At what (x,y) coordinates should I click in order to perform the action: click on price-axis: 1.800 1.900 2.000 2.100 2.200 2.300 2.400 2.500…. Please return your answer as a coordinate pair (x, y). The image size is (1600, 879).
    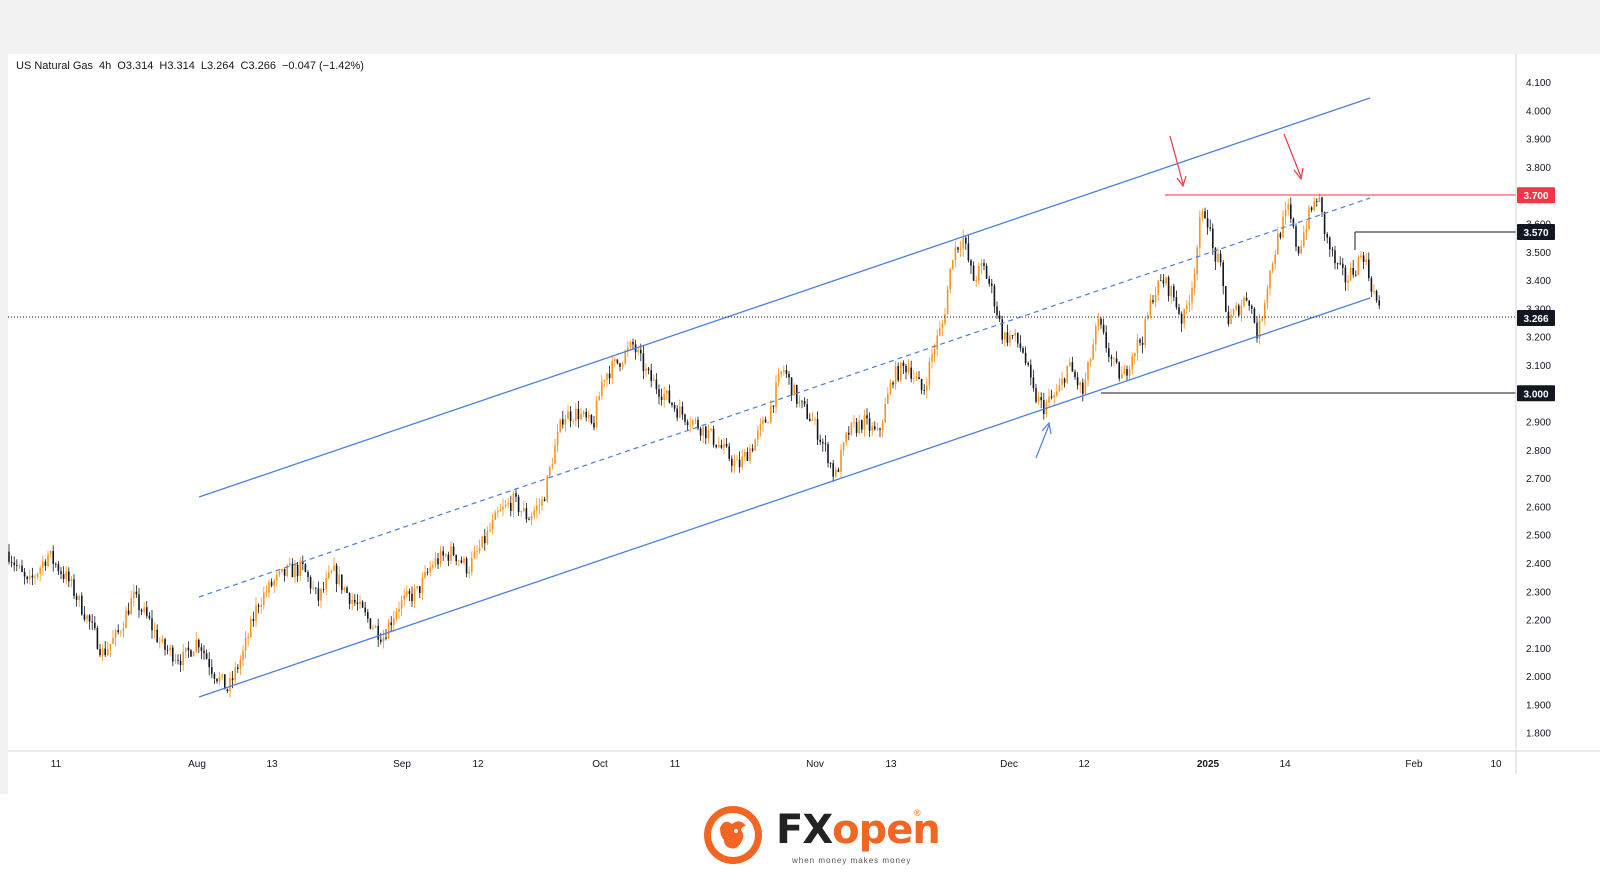
    Looking at the image, I should click on (1538, 409).